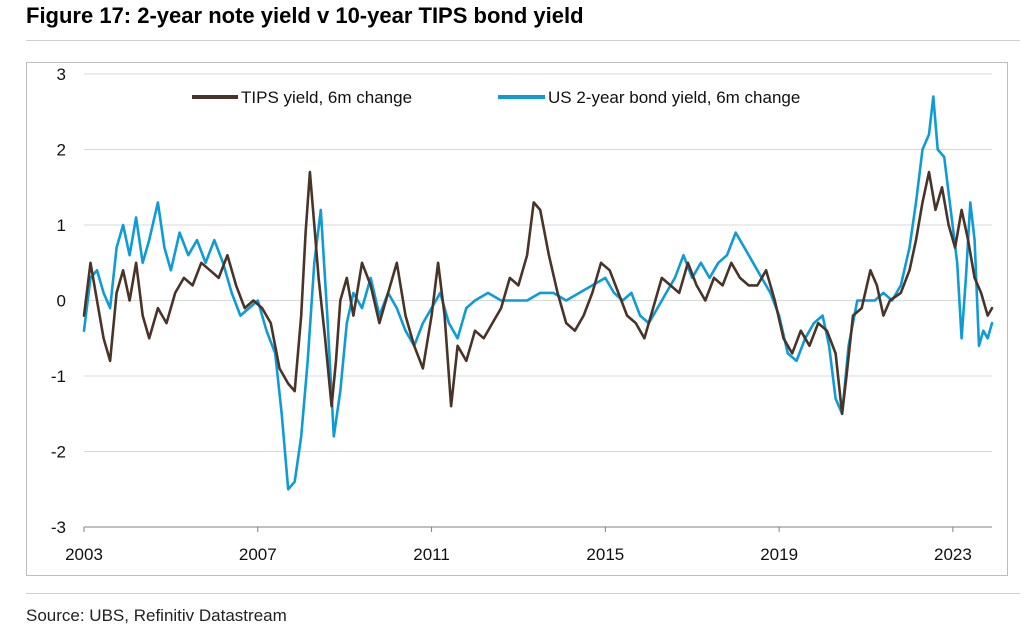 This screenshot has height=643, width=1024. I want to click on legend-item-tips: TIPS yield, 6m change, so click(302, 97).